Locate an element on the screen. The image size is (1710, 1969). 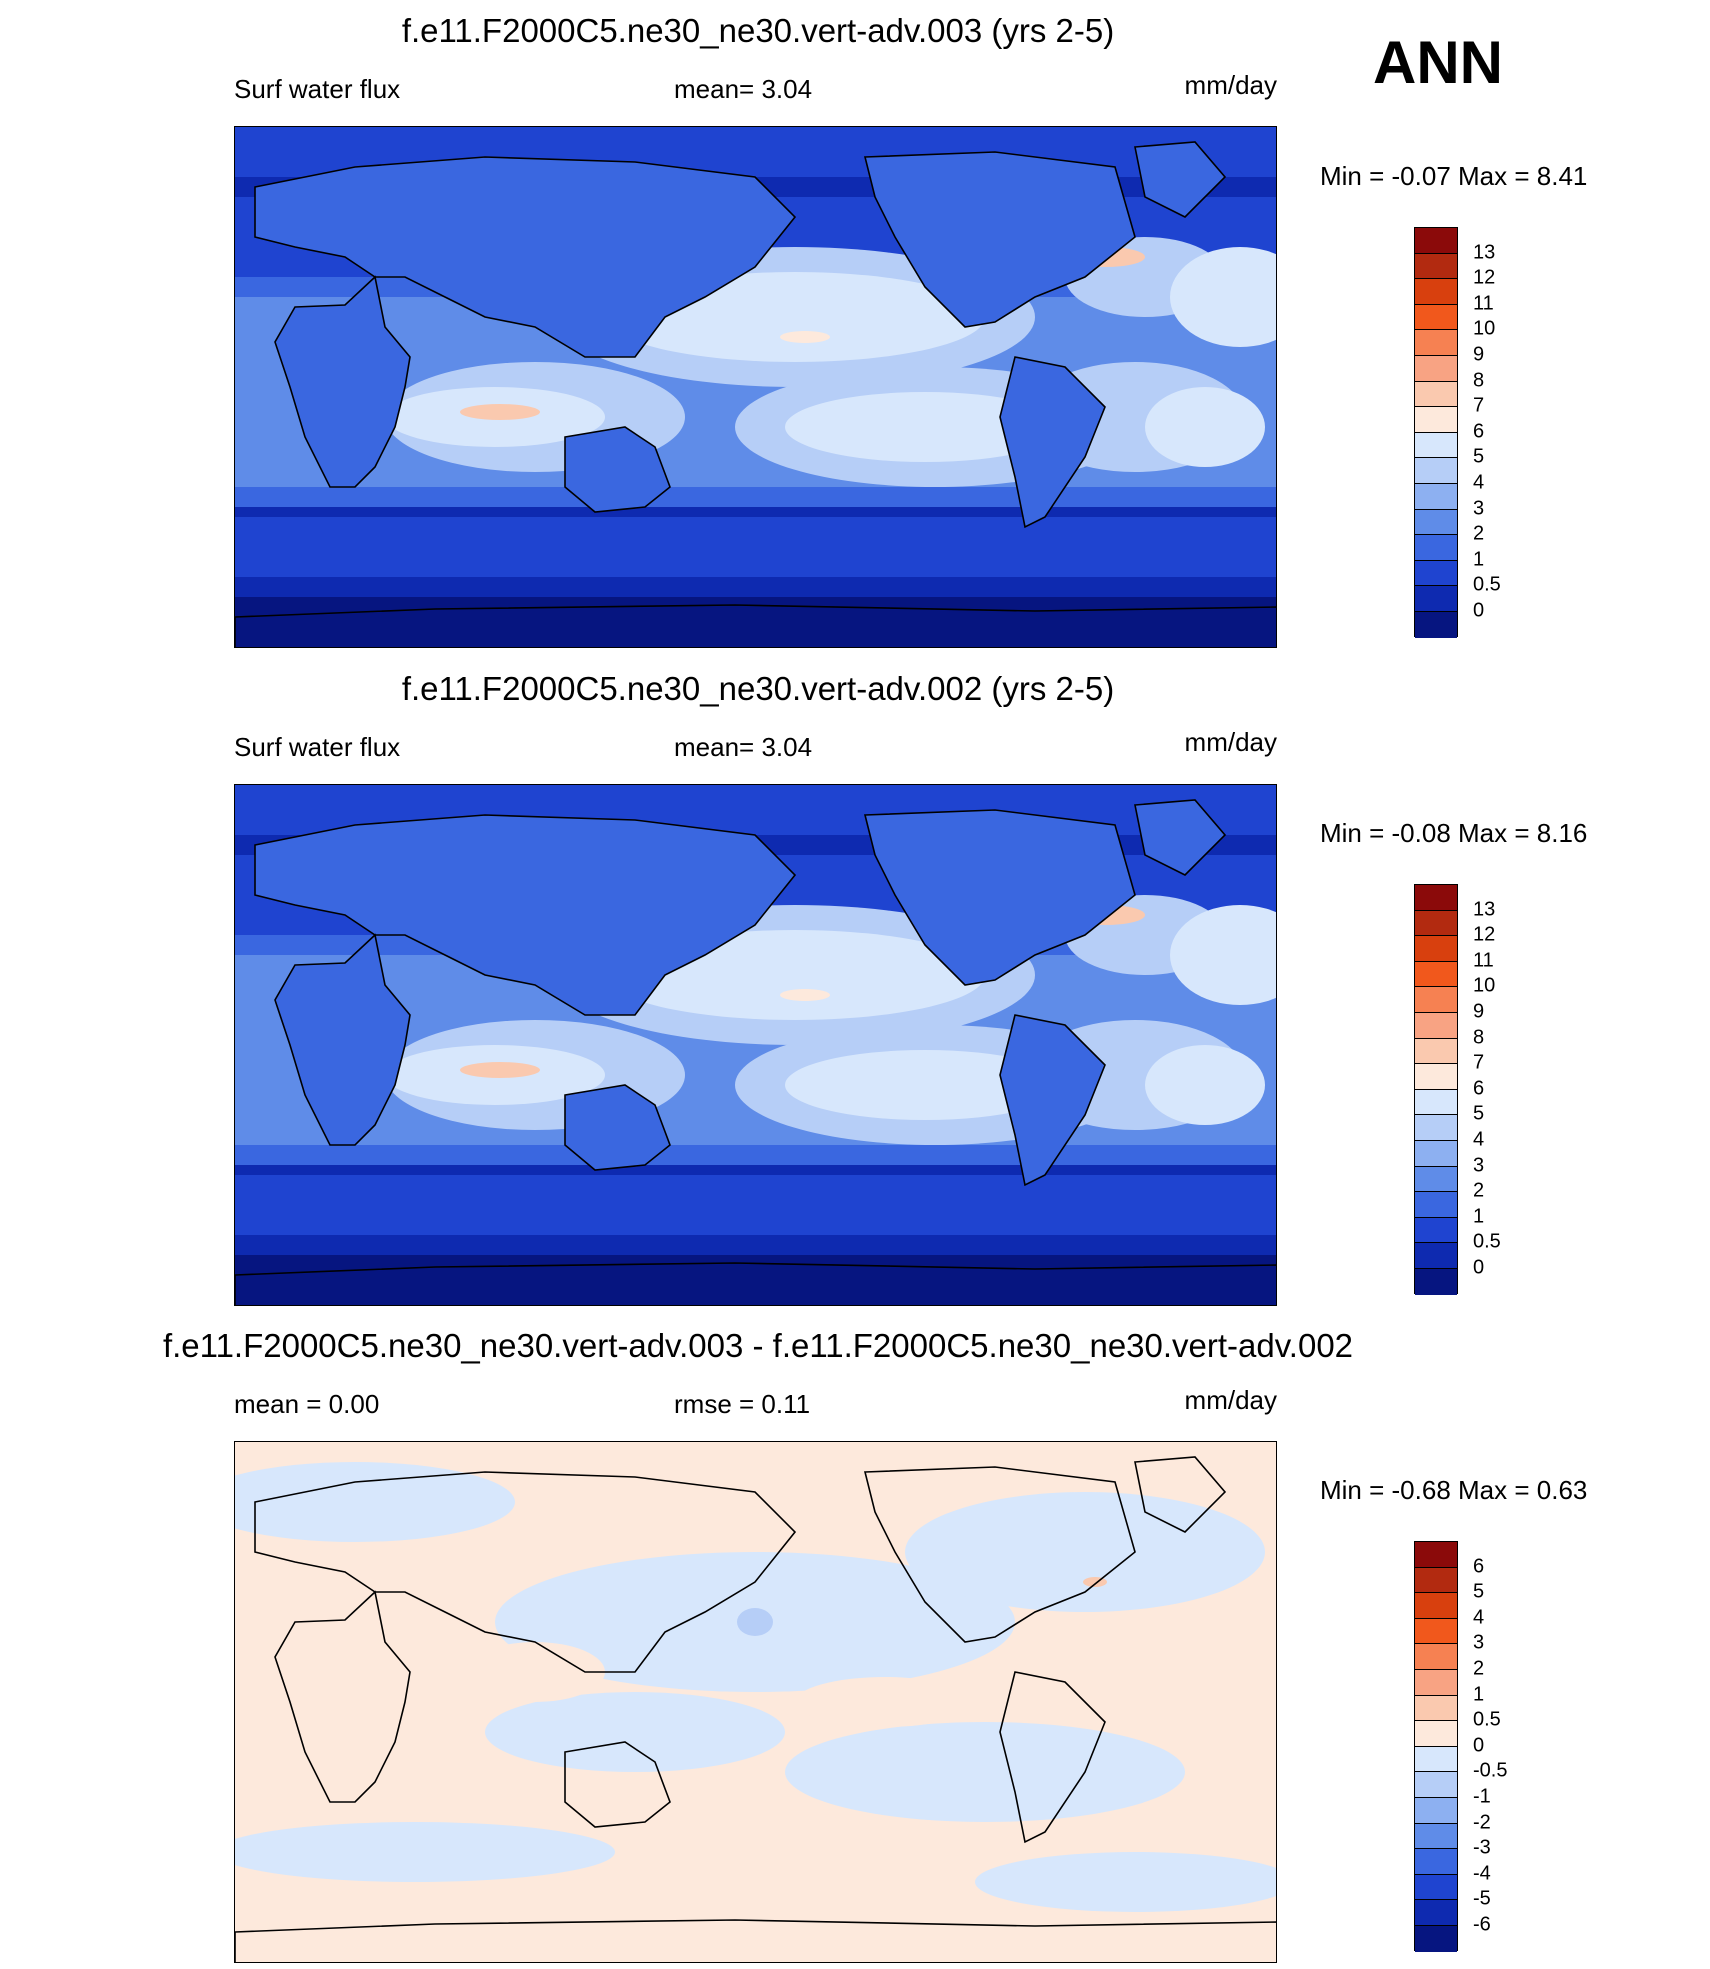
panel-1-units-label: mm/day is located at coordinates (1230, 85).